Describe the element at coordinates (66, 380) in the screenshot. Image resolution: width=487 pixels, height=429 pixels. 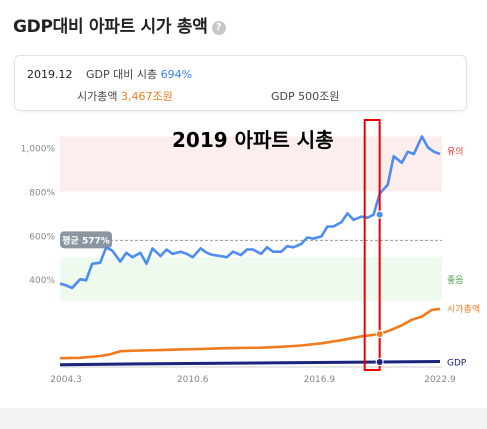
I see `x-tick-label: 2004.3` at that location.